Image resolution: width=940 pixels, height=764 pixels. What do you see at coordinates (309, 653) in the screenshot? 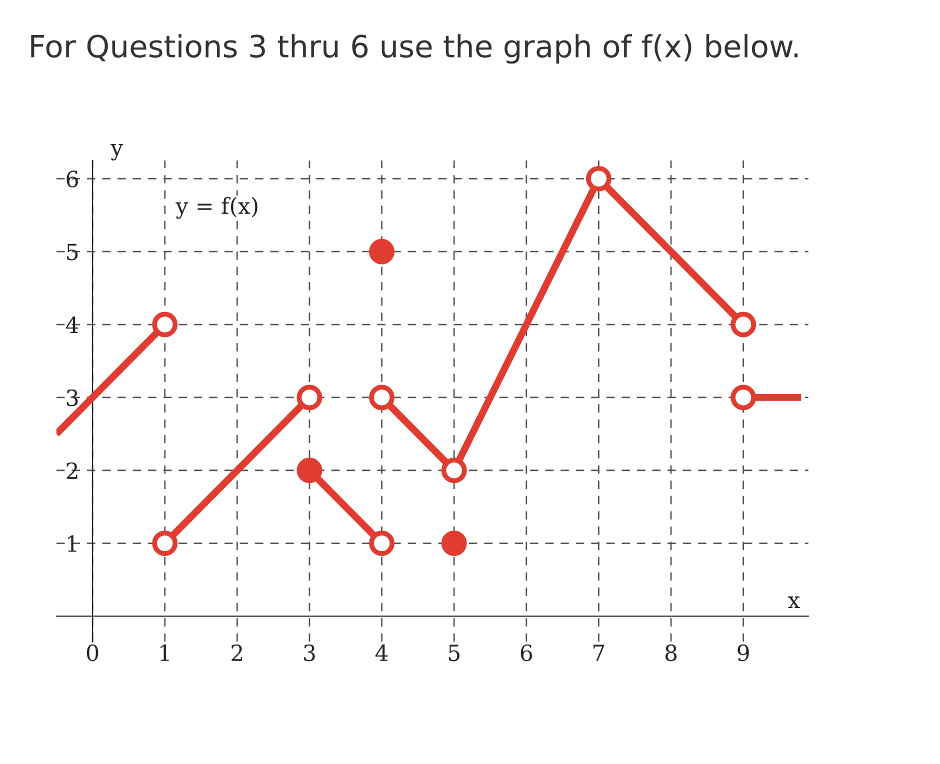
I see `x-tick-label: 3` at bounding box center [309, 653].